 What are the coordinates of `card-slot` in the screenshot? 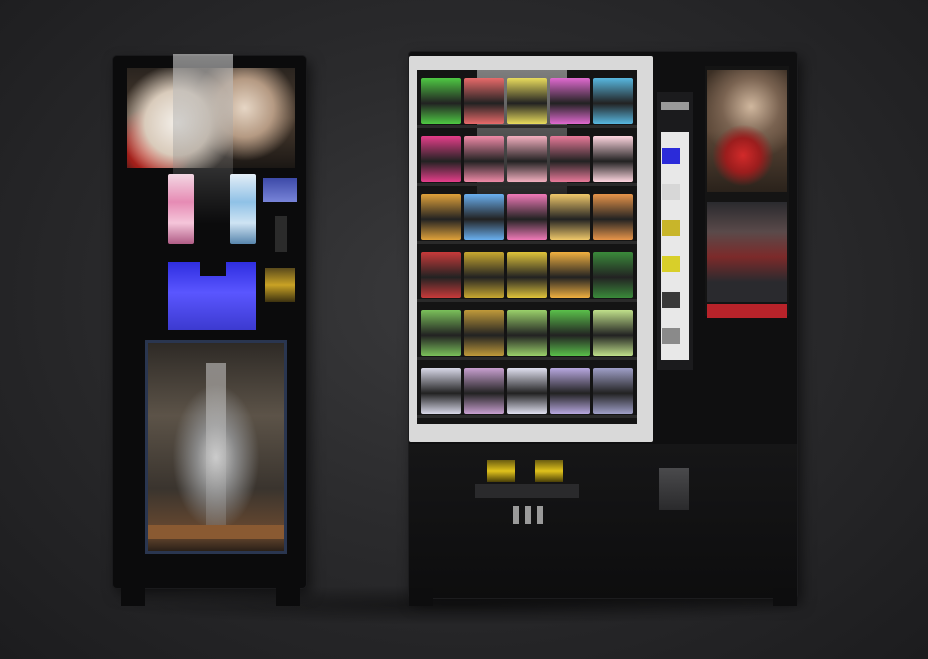 It's located at (281, 234).